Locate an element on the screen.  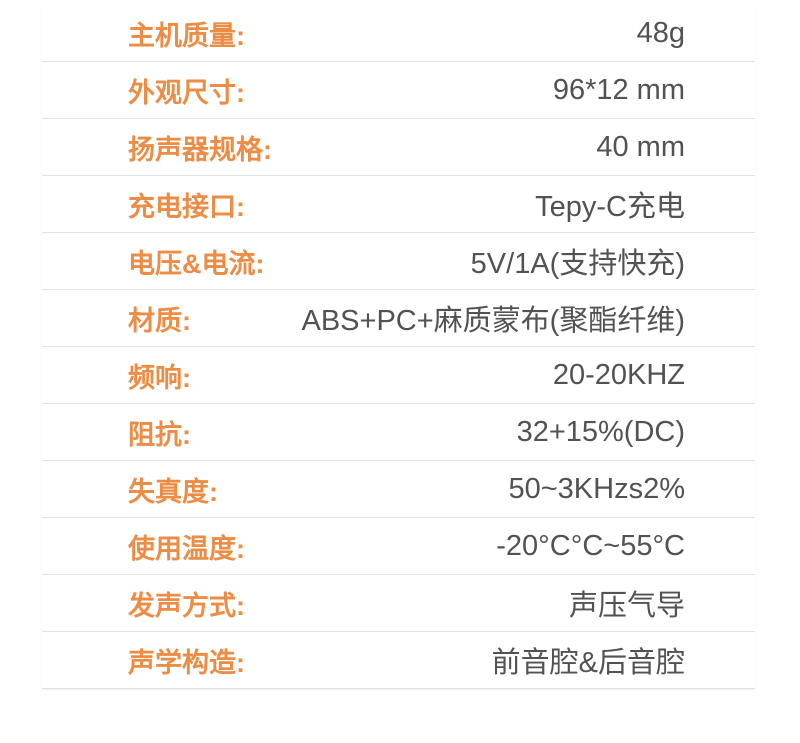
spec-row-weight: 主机质量: 48g is located at coordinates (398, 33).